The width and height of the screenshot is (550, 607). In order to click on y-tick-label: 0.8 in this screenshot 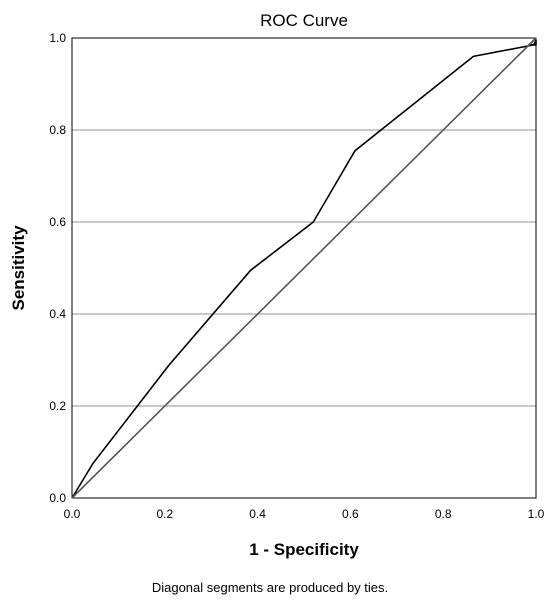, I will do `click(57, 130)`.